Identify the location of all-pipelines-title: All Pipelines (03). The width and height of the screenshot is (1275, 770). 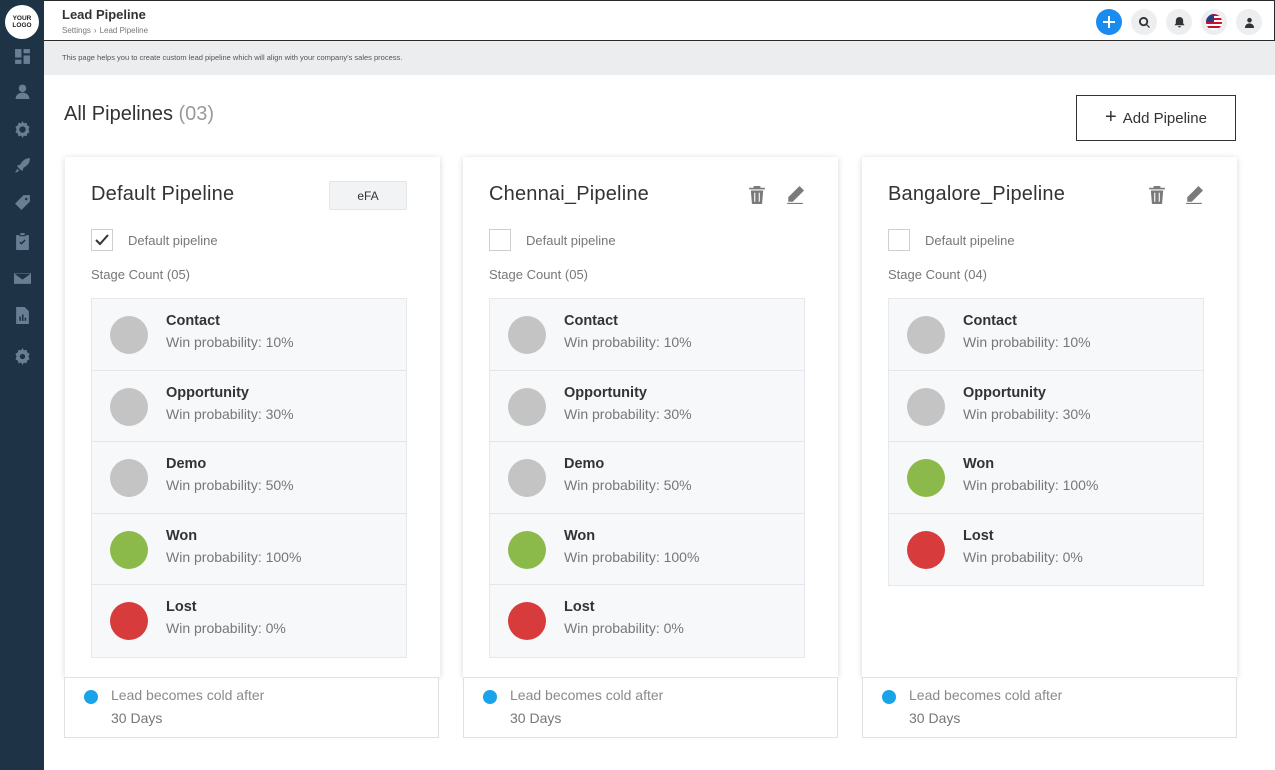
(139, 114).